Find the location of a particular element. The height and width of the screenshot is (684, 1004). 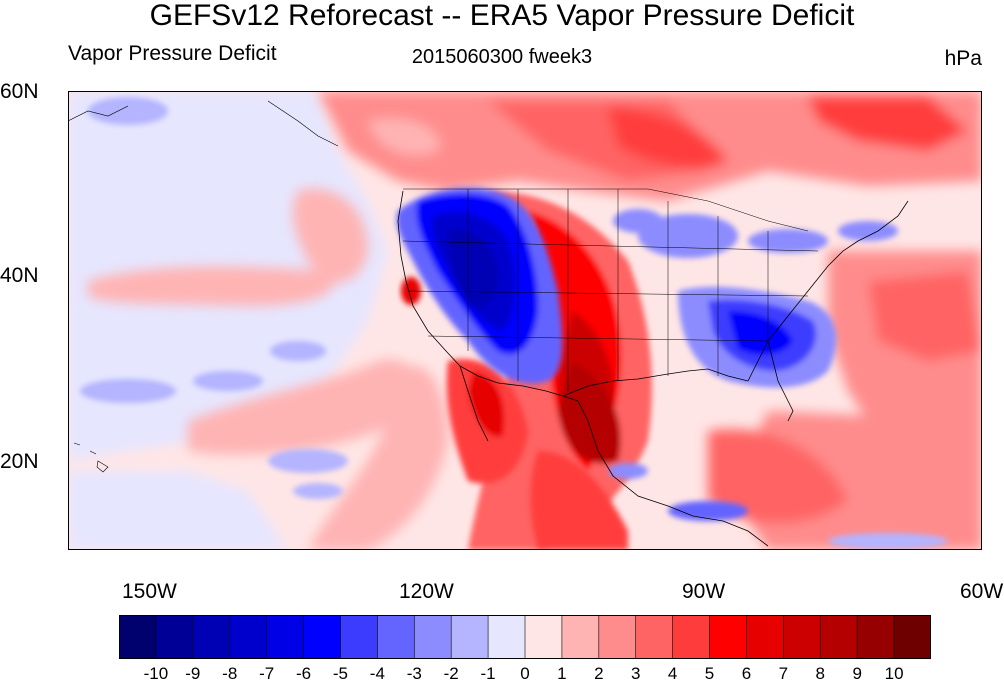

colorbar-tick-label: 9 is located at coordinates (857, 673).